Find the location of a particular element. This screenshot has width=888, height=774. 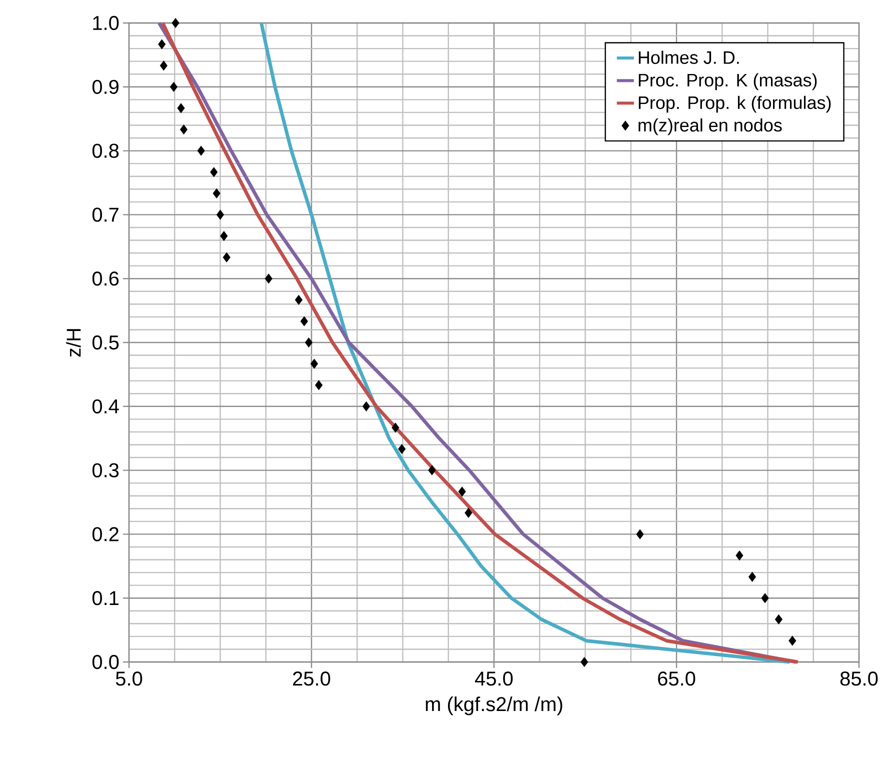

x-tick-label: 65.0 is located at coordinates (677, 679).